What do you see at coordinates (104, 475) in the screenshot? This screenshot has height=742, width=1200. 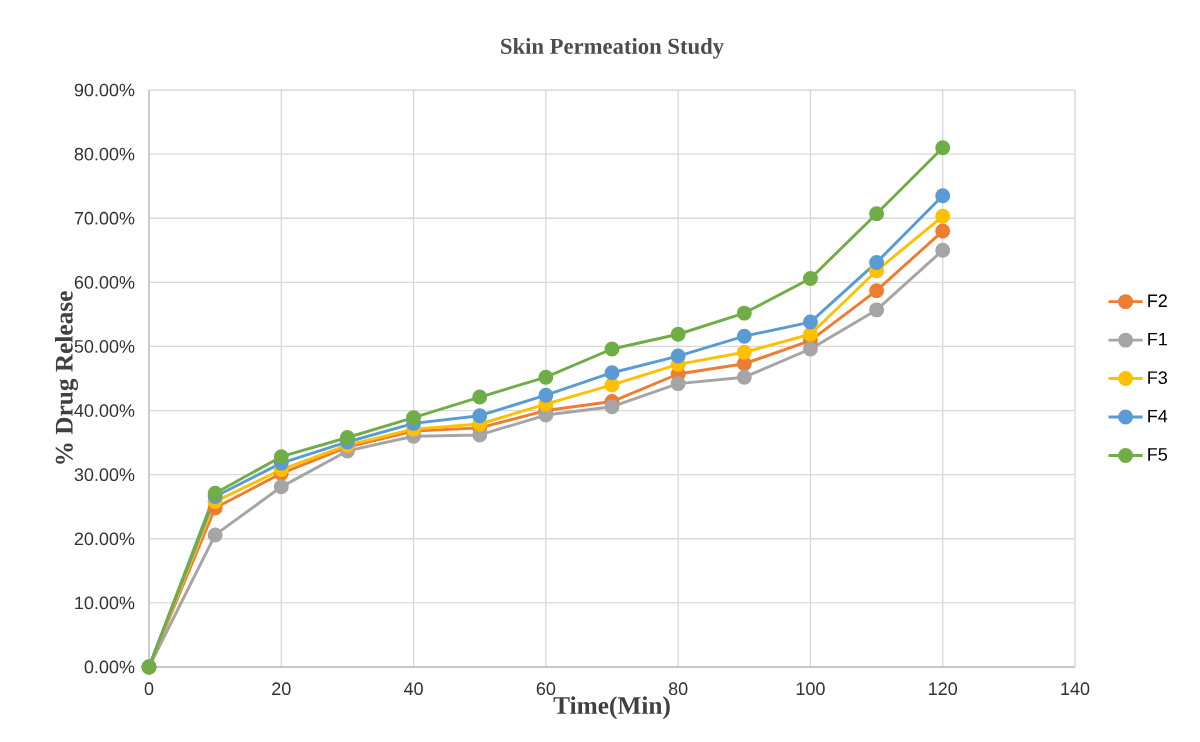 I see `y-tick-label: 30.00%` at bounding box center [104, 475].